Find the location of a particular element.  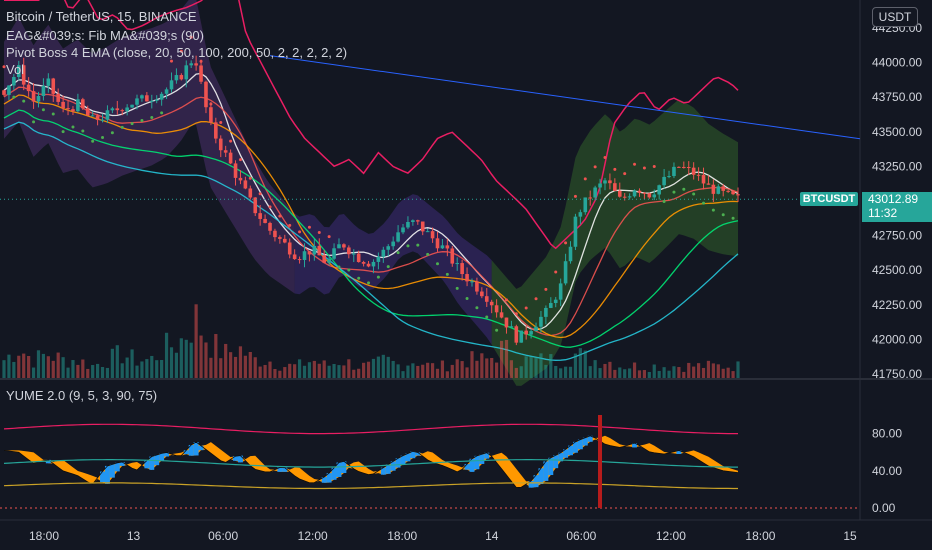

price-tick-label: 44000.00 is located at coordinates (897, 63).